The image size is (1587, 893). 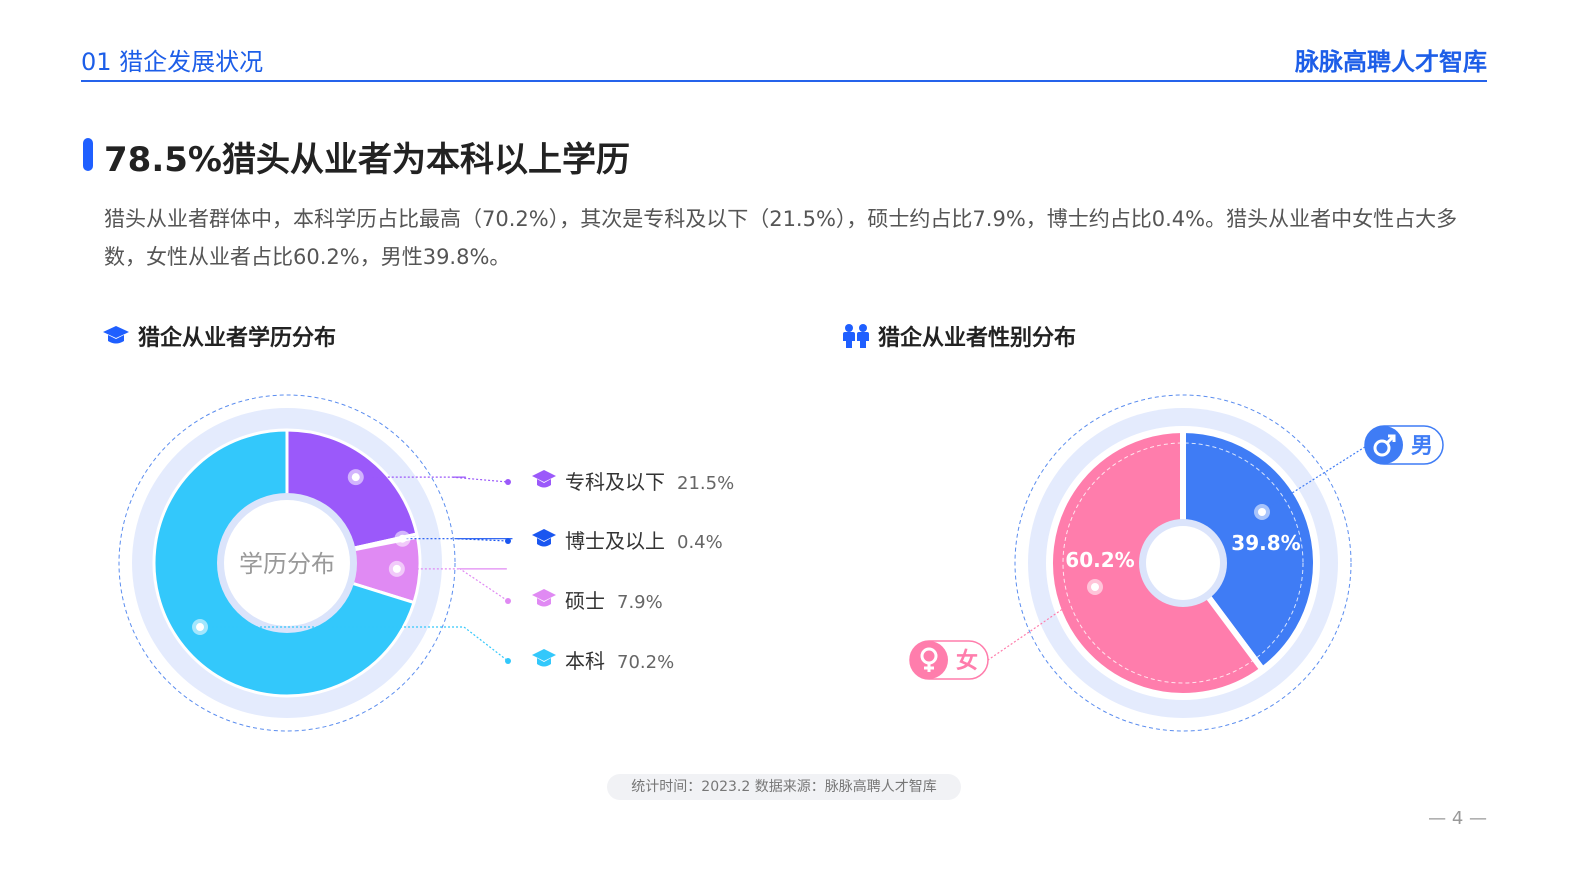 I want to click on legend-label: 专科及以下, so click(x=615, y=482).